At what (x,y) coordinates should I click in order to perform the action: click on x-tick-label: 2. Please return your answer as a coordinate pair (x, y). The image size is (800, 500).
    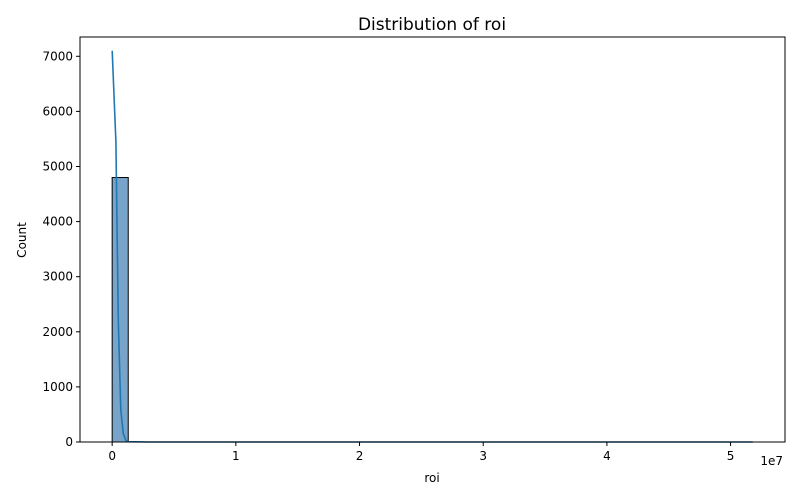
    Looking at the image, I should click on (360, 456).